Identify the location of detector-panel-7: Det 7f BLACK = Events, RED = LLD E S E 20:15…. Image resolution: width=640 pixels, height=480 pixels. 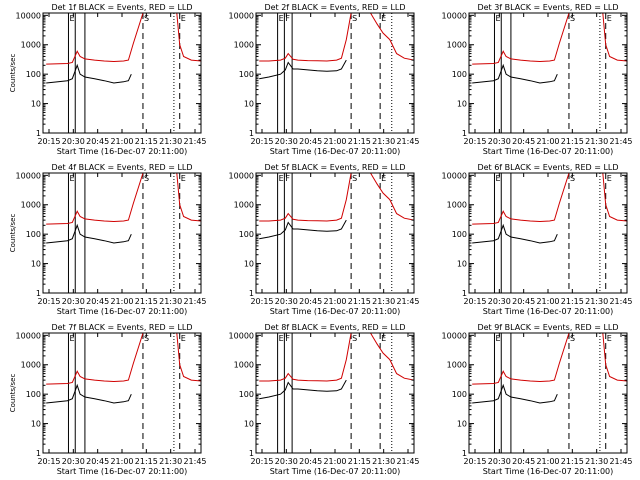
(108, 399).